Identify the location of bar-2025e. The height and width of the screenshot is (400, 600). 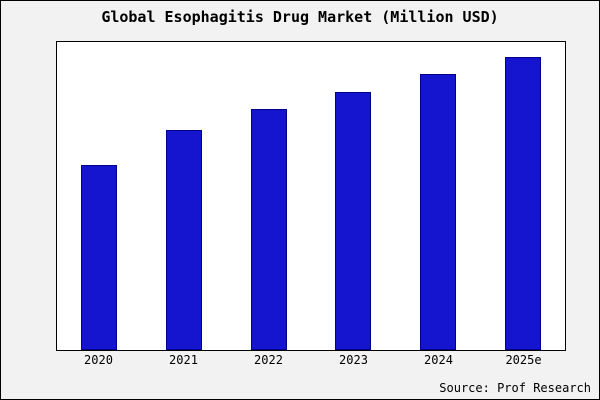
(522, 203).